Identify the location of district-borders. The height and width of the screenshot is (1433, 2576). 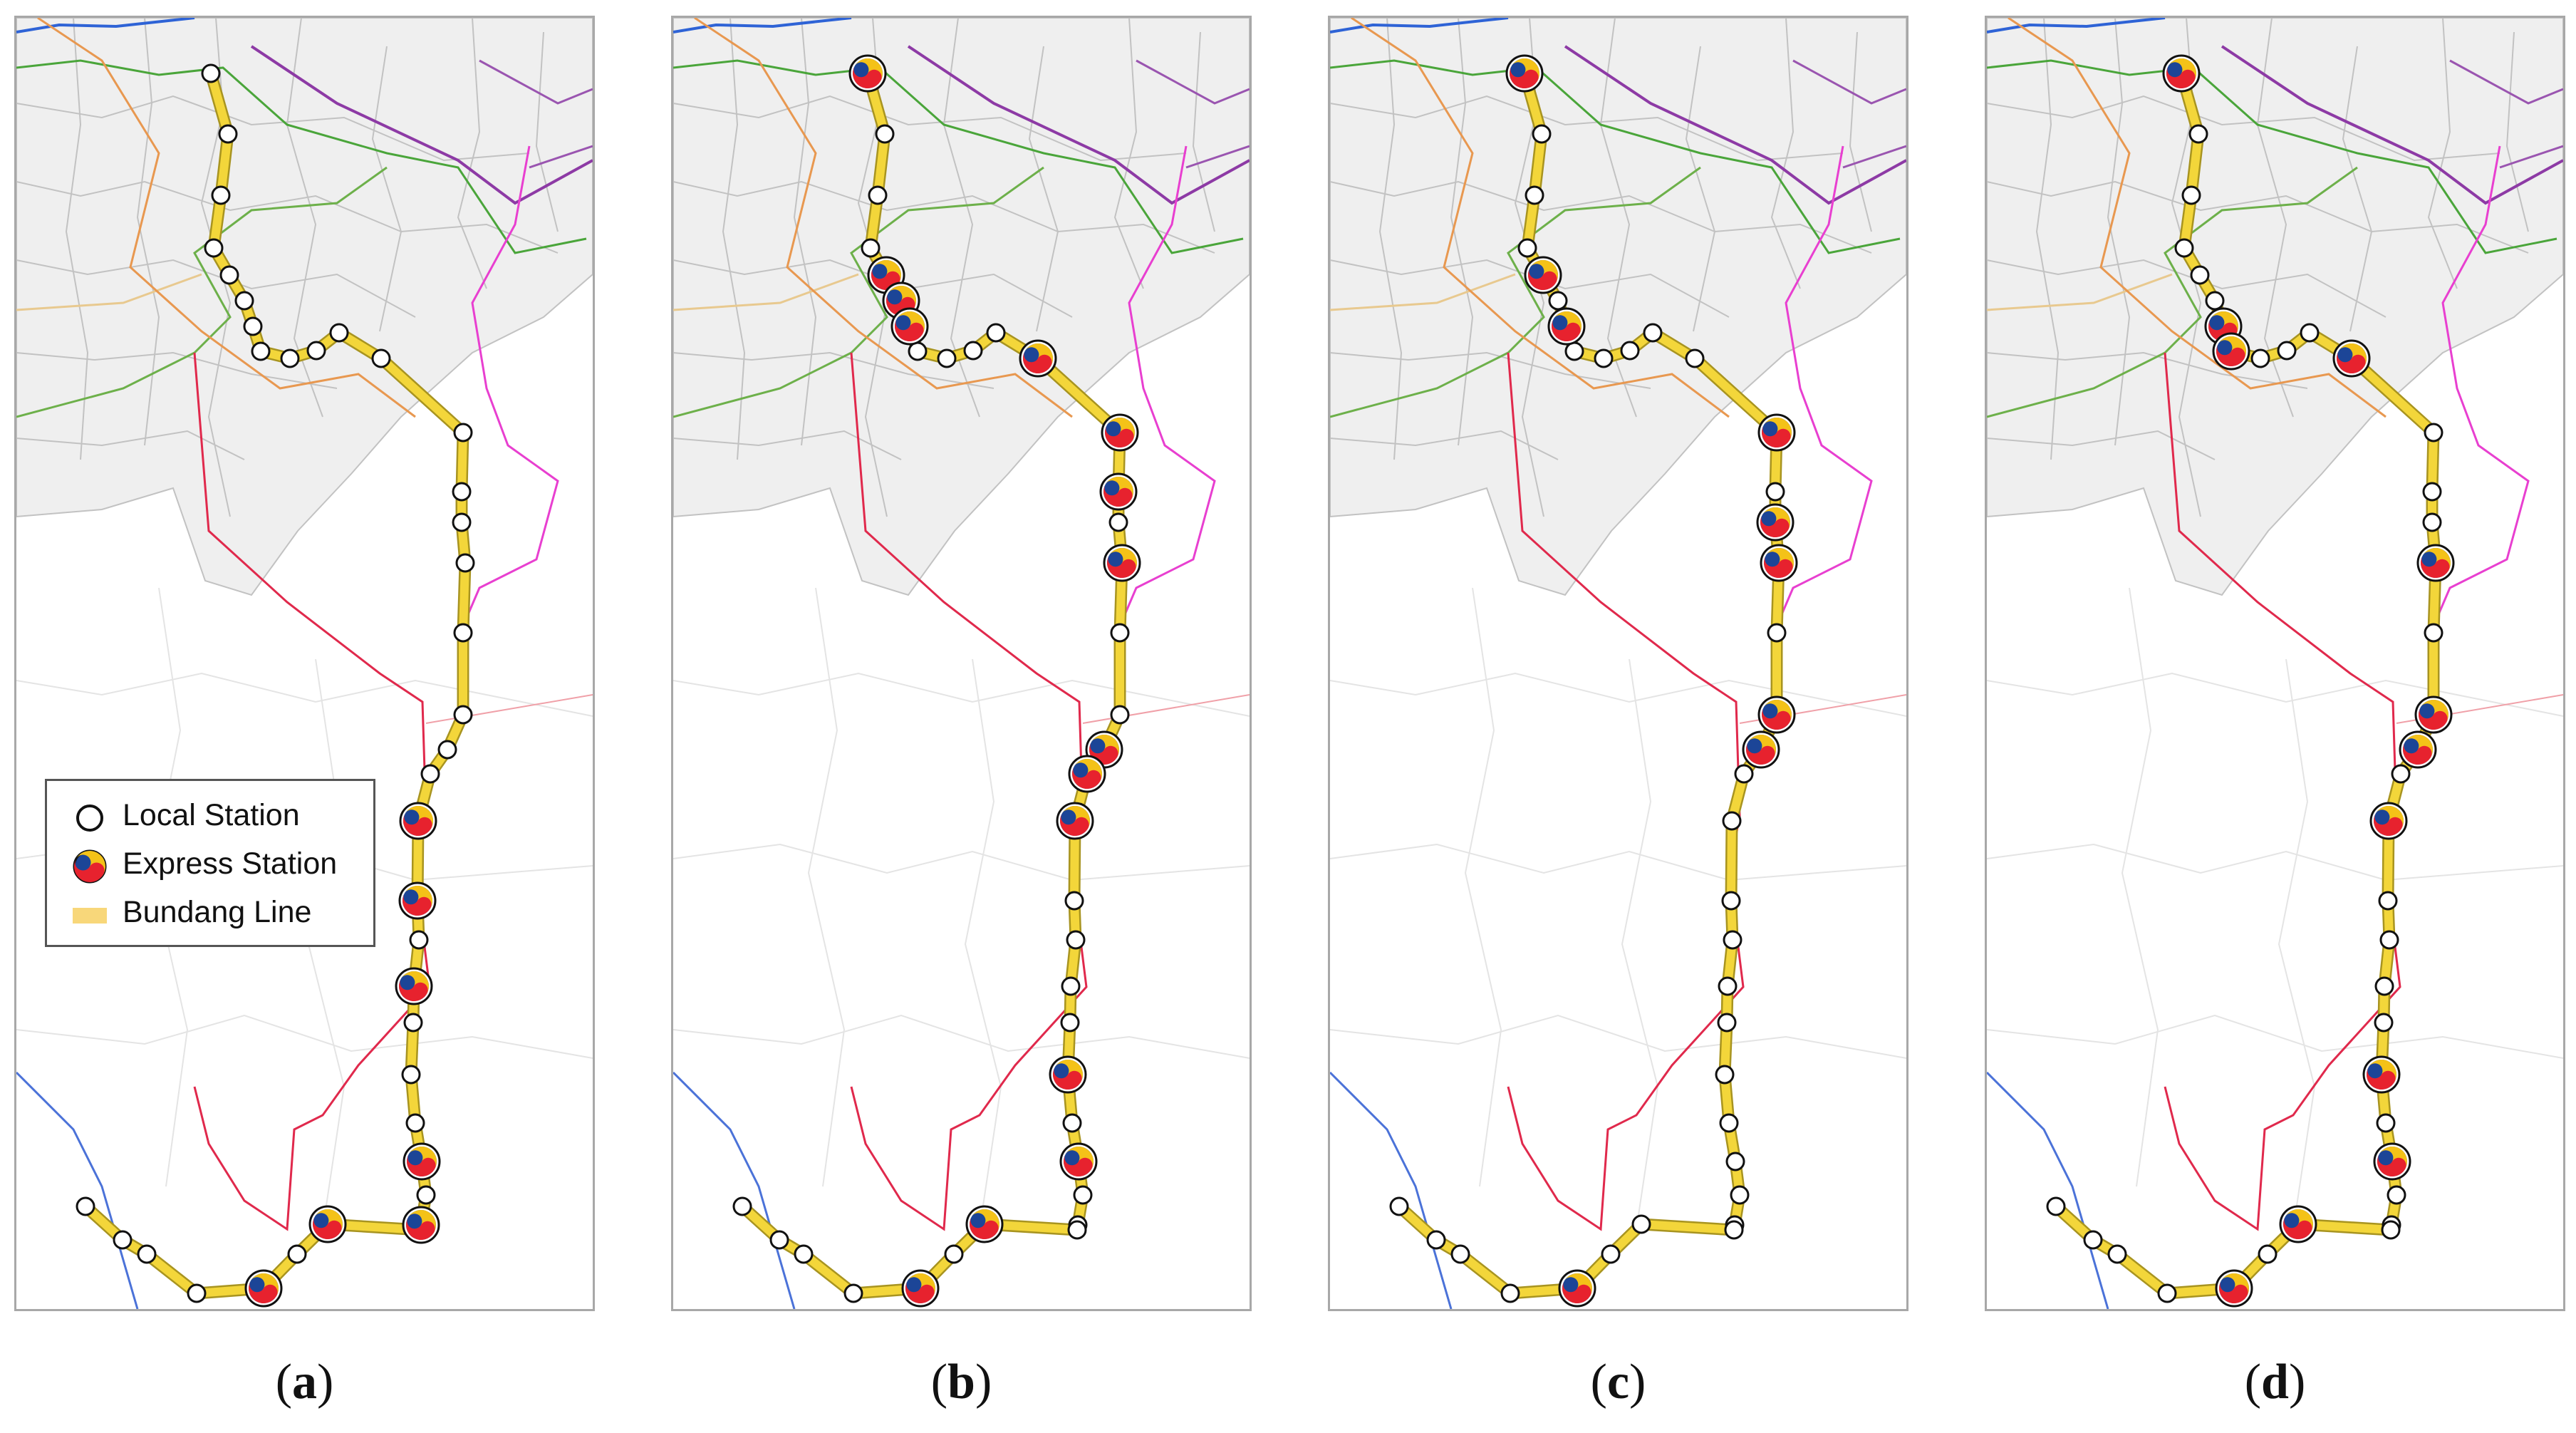
(287, 267).